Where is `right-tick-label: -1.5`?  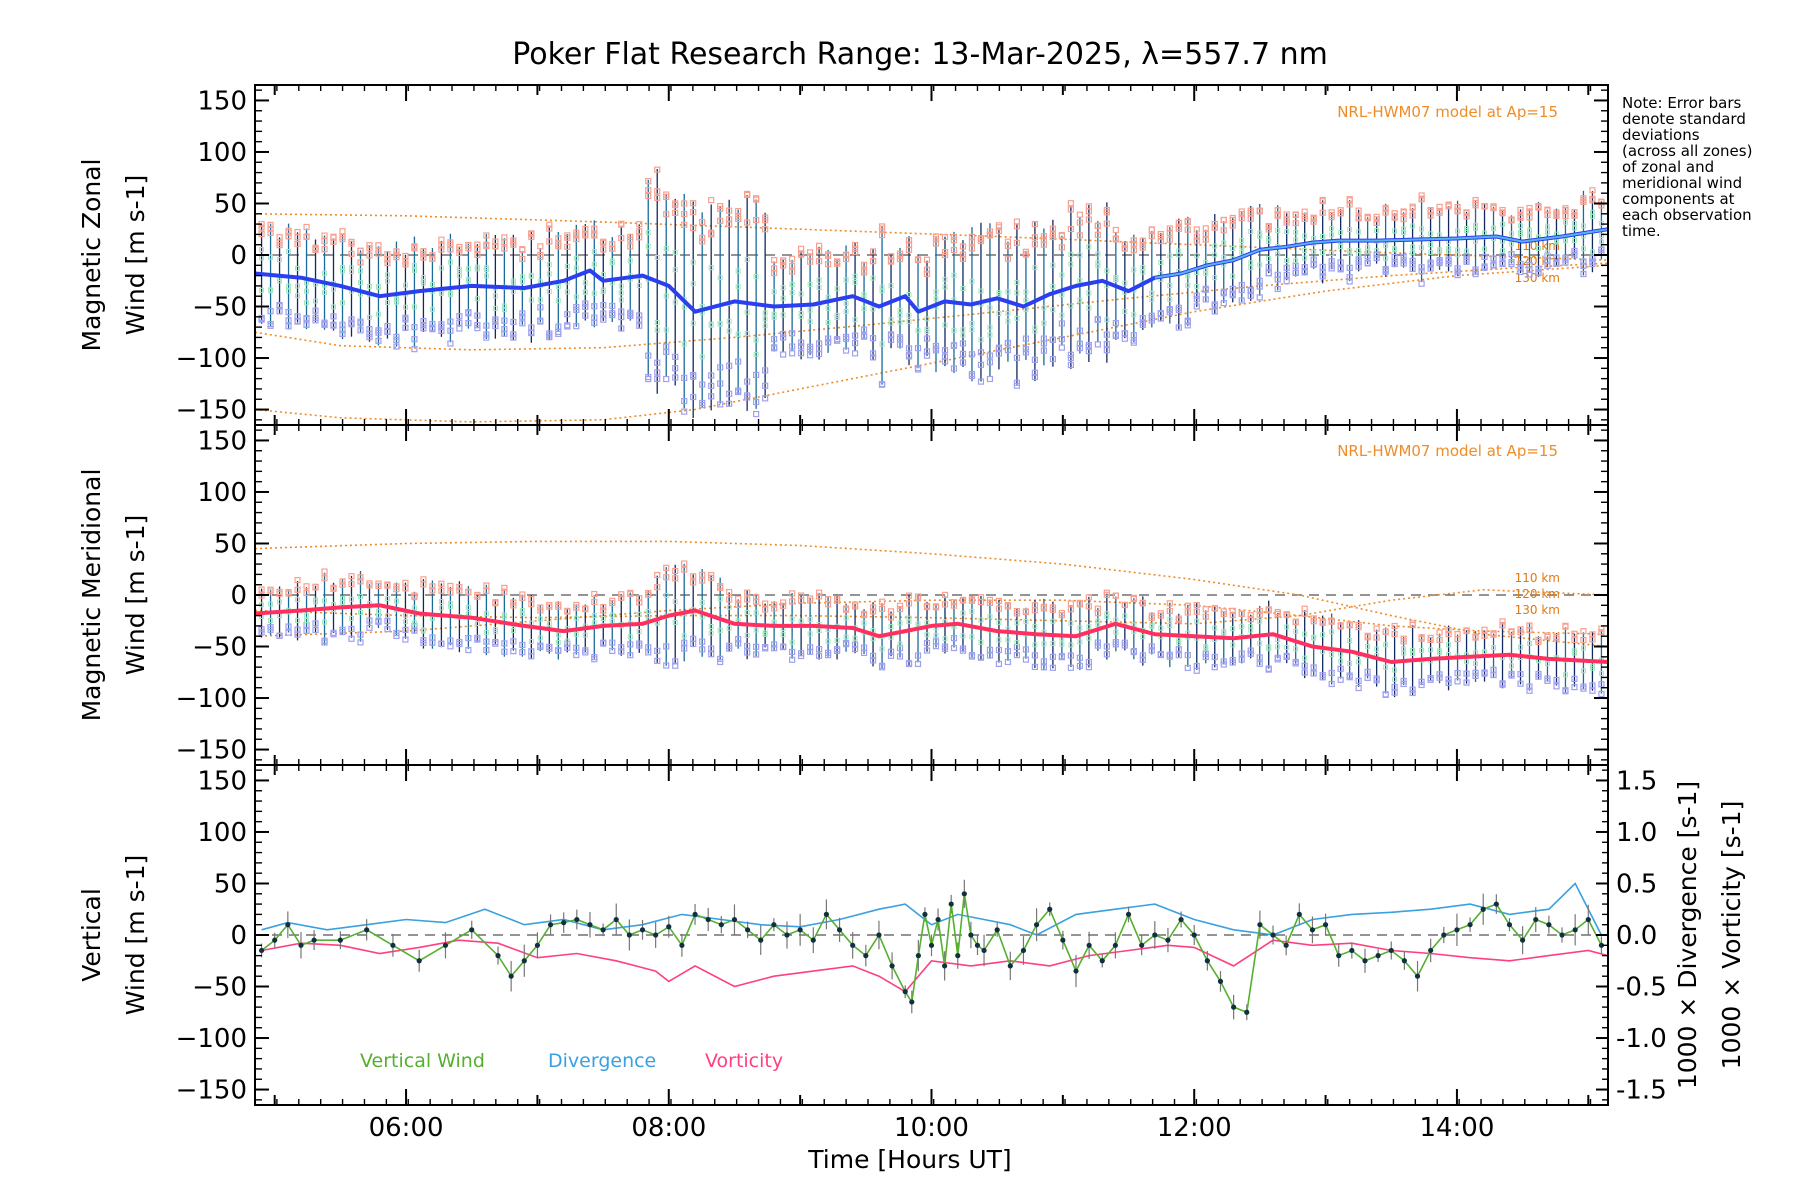
right-tick-label: -1.5 is located at coordinates (1641, 1091).